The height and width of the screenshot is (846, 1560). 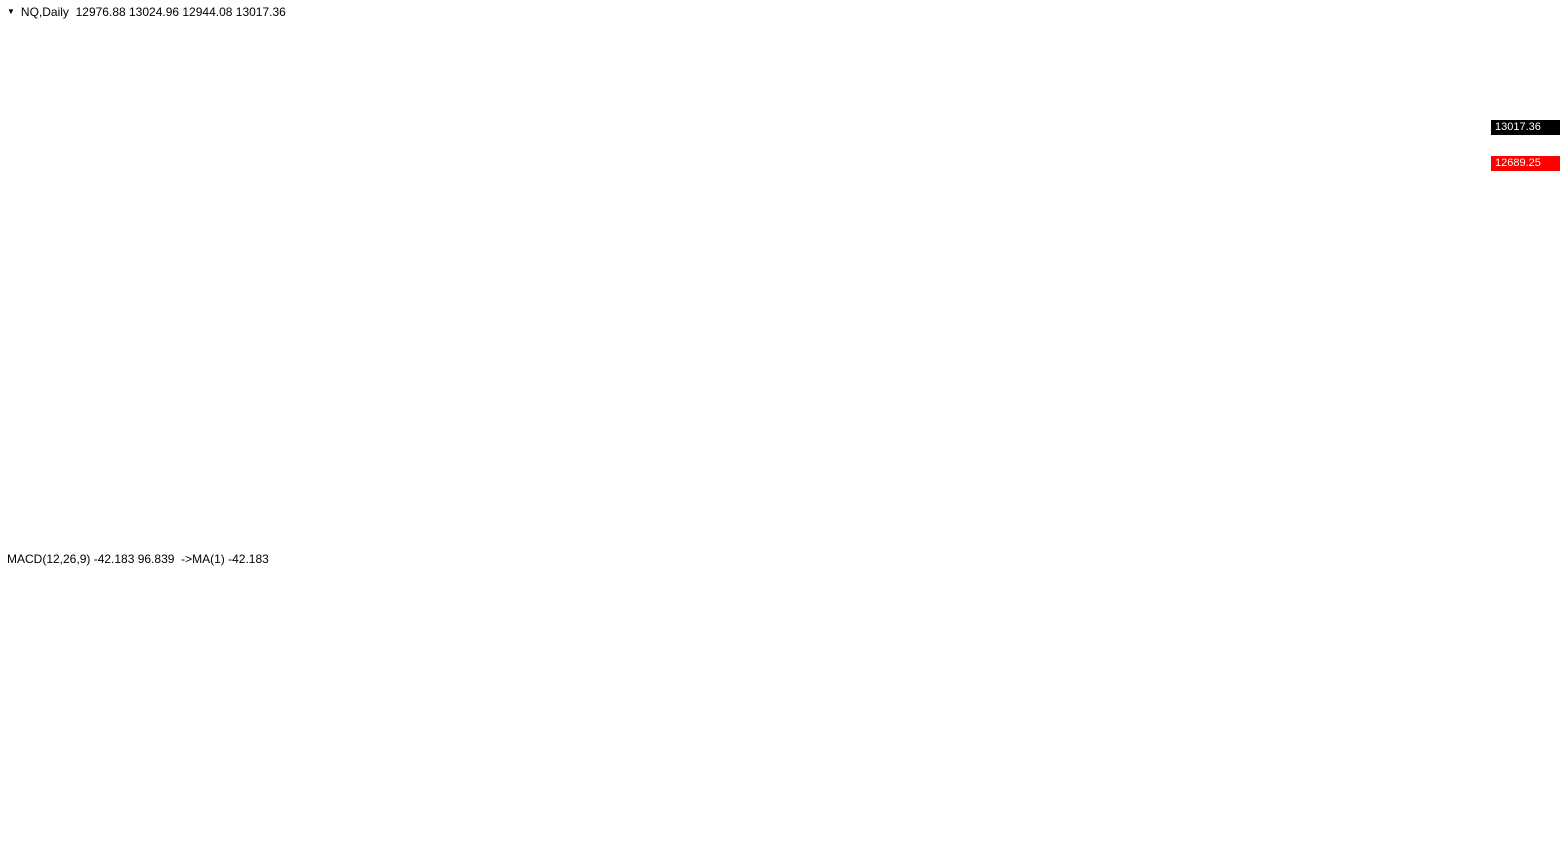 I want to click on ohlc-quote-label: 12976.88 13024.96 12944.08 13017.36, so click(x=180, y=12).